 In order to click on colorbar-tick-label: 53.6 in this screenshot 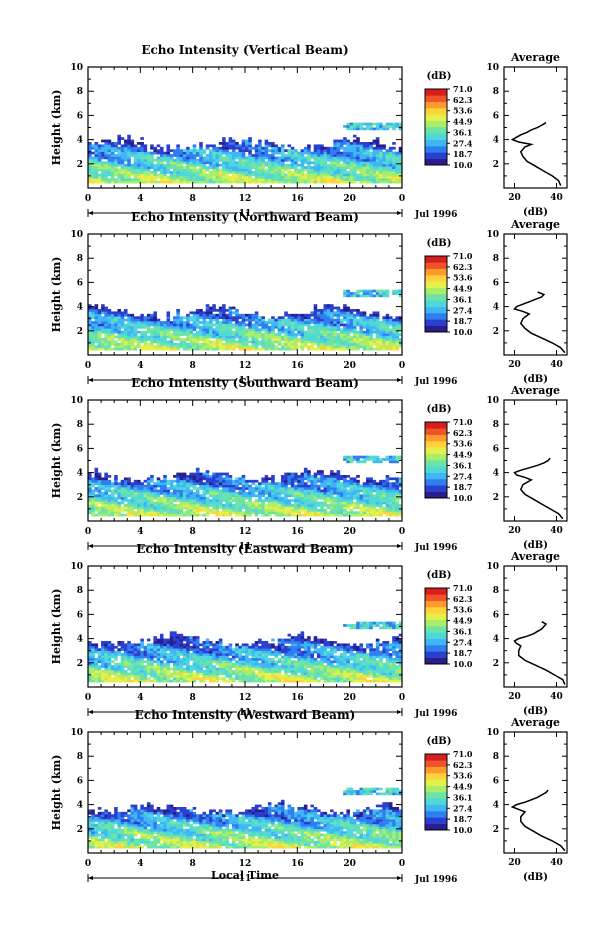, I will do `click(463, 111)`.